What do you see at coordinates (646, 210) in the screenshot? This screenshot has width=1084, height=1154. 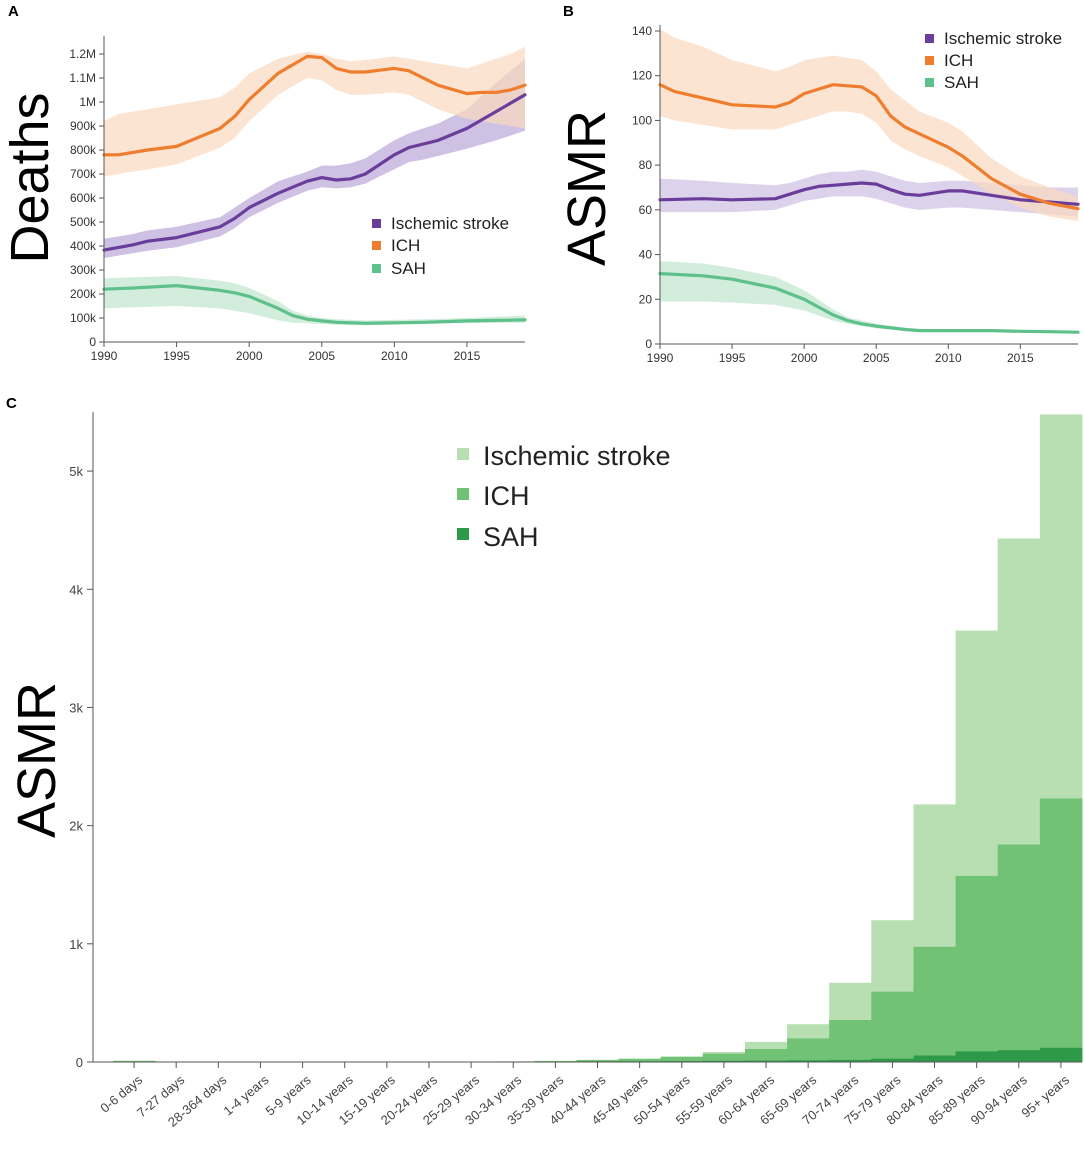 I see `y-tick-label: 60` at bounding box center [646, 210].